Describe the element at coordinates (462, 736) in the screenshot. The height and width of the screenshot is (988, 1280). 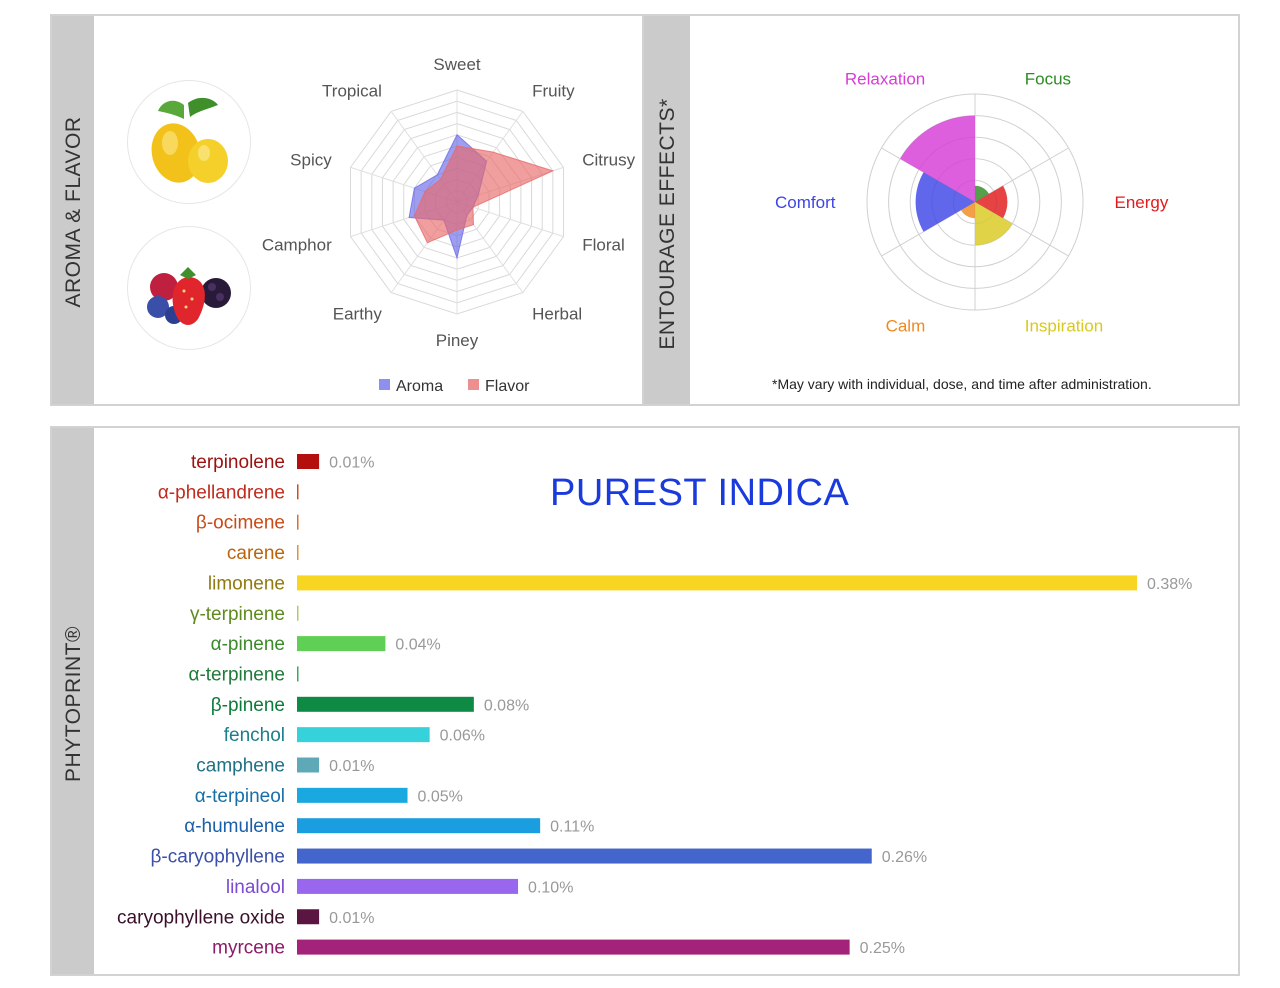
I see `bar-value-fenchol: 0.06%` at that location.